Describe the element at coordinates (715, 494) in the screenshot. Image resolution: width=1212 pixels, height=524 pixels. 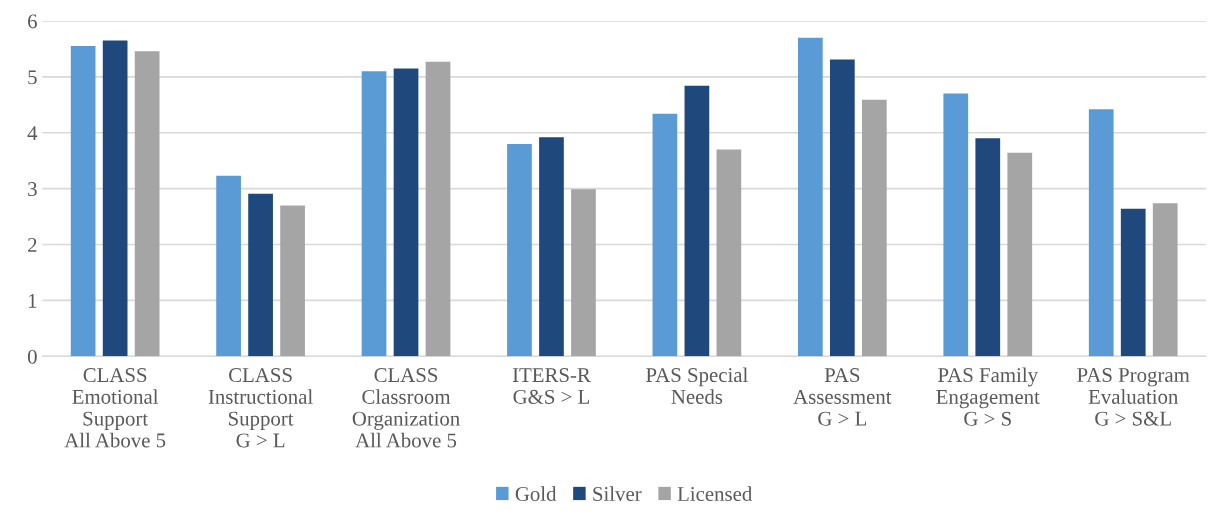
I see `legend-label: Licensed` at that location.